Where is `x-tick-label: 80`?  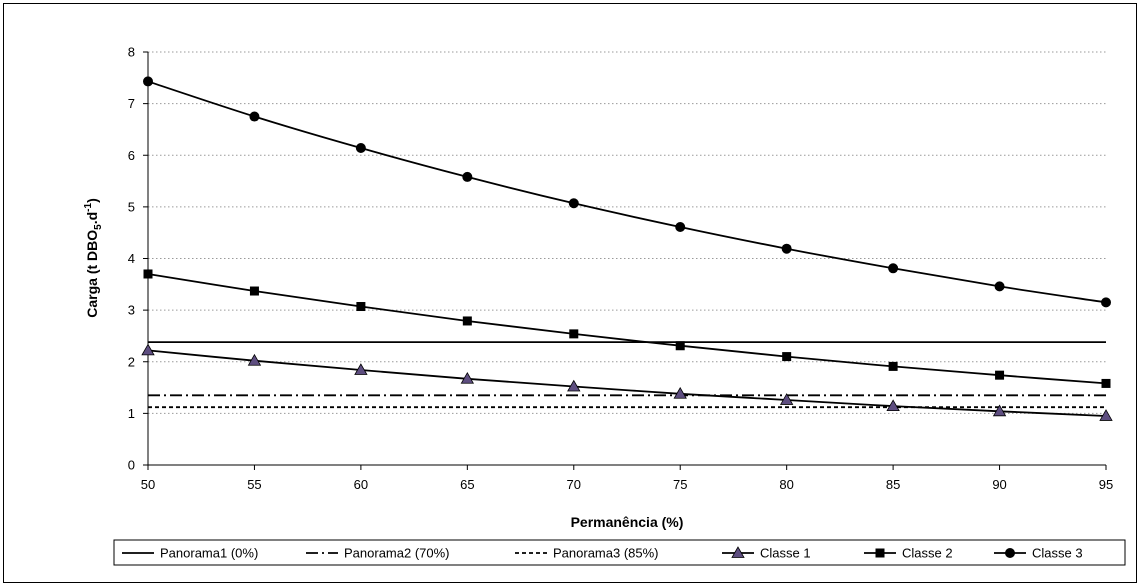 x-tick-label: 80 is located at coordinates (786, 484).